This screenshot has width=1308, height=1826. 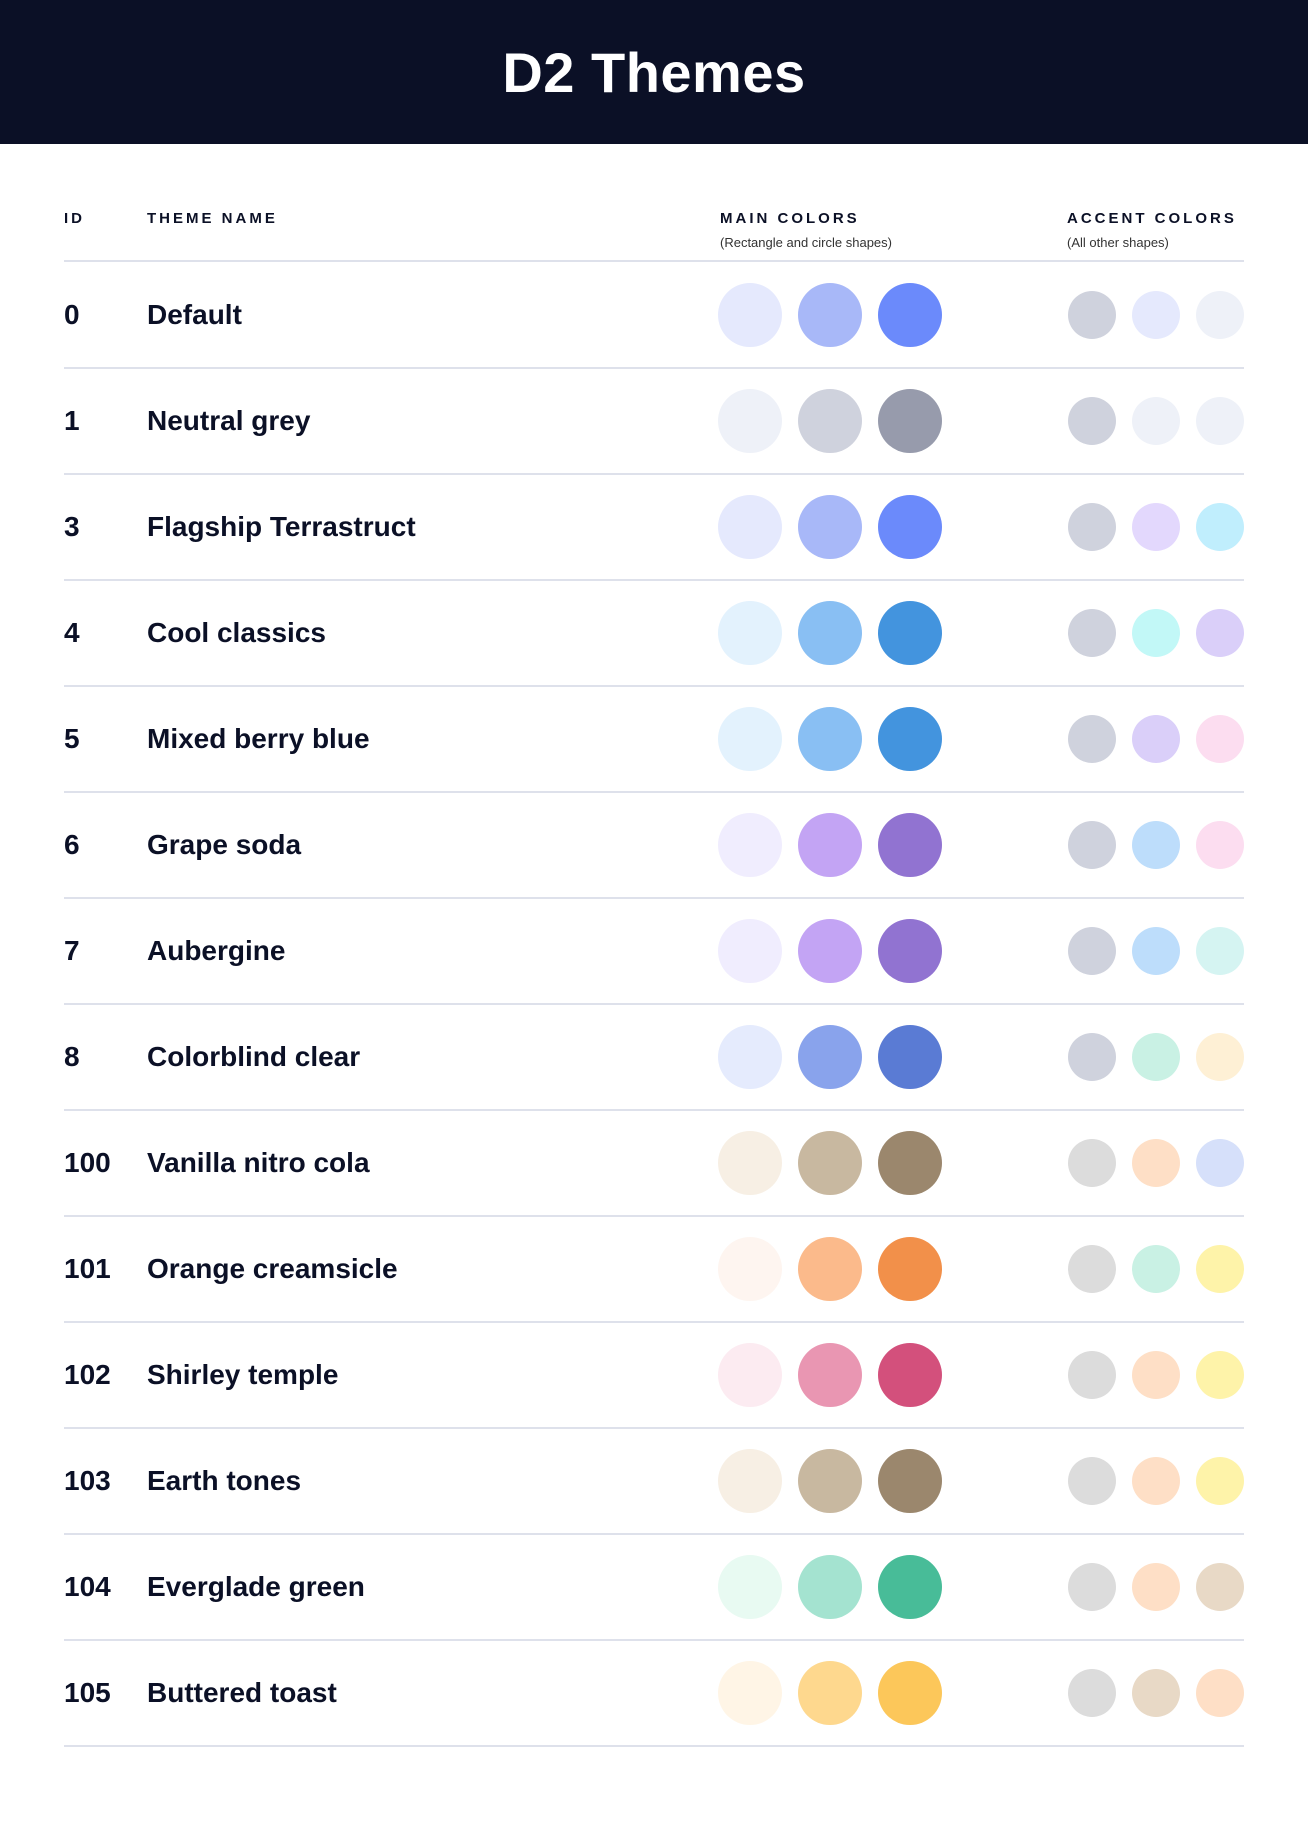 What do you see at coordinates (654, 1693) in the screenshot?
I see `theme-row: 105 Buttered toast` at bounding box center [654, 1693].